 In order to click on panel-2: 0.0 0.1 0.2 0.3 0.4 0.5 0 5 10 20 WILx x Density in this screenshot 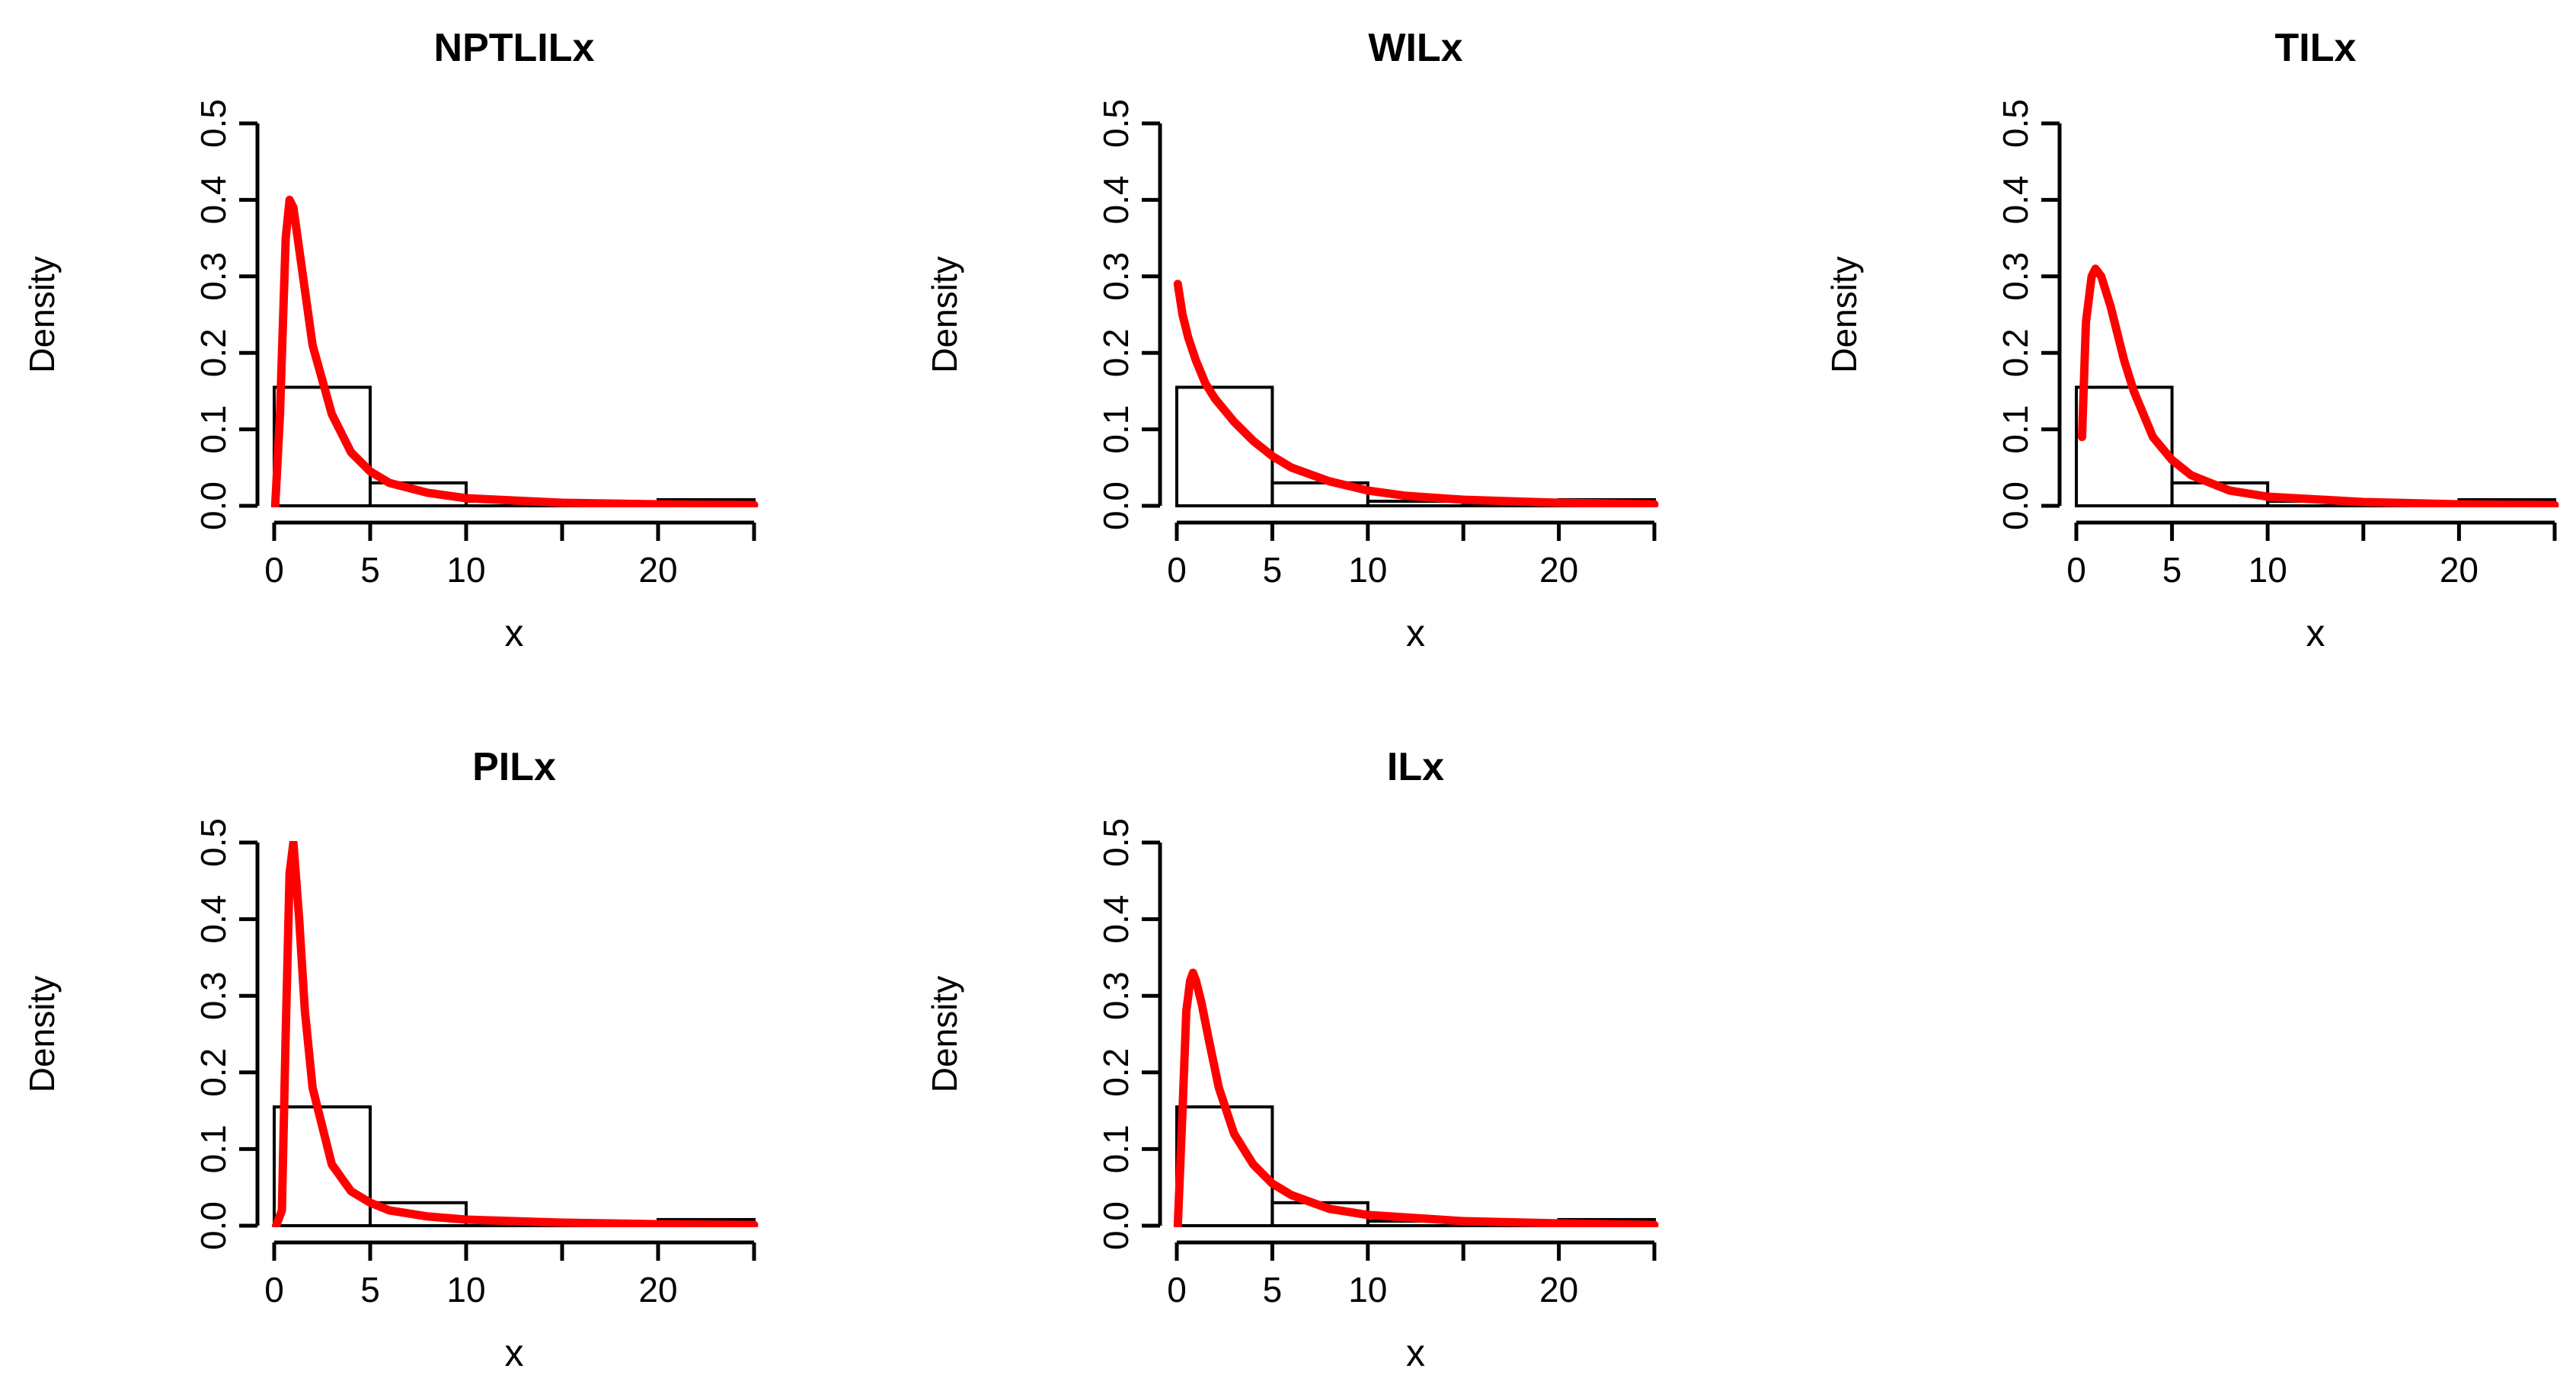, I will do `click(1292, 340)`.